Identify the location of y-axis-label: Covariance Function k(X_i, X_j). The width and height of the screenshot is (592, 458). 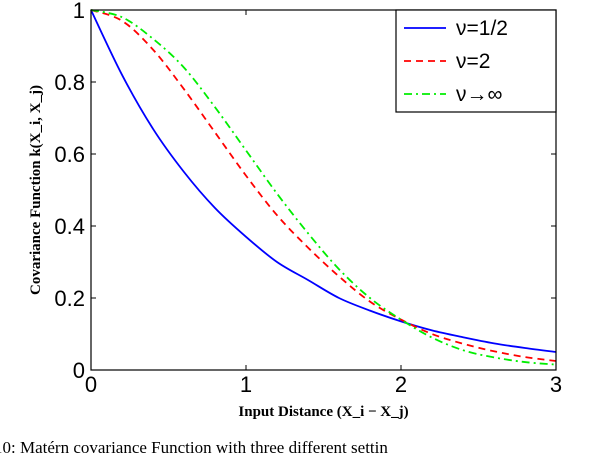
(36, 190).